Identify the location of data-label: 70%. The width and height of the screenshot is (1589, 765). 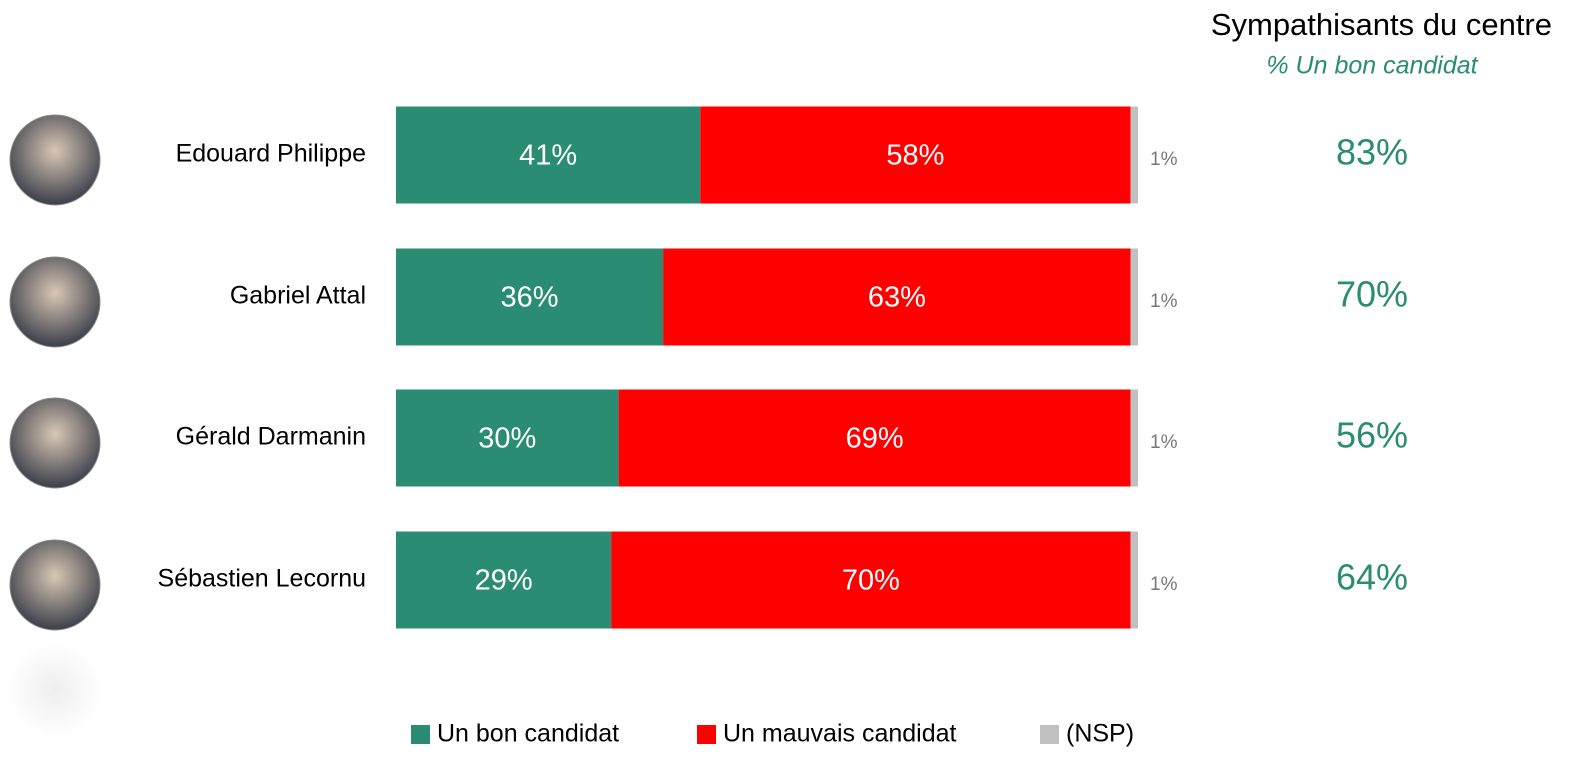
(871, 581).